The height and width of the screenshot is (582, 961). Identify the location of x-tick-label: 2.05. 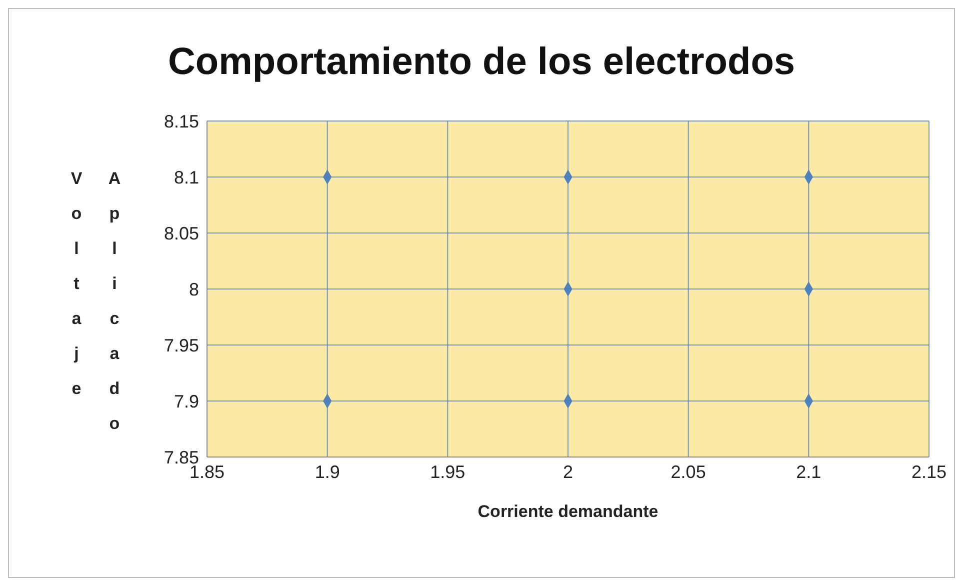
(688, 472).